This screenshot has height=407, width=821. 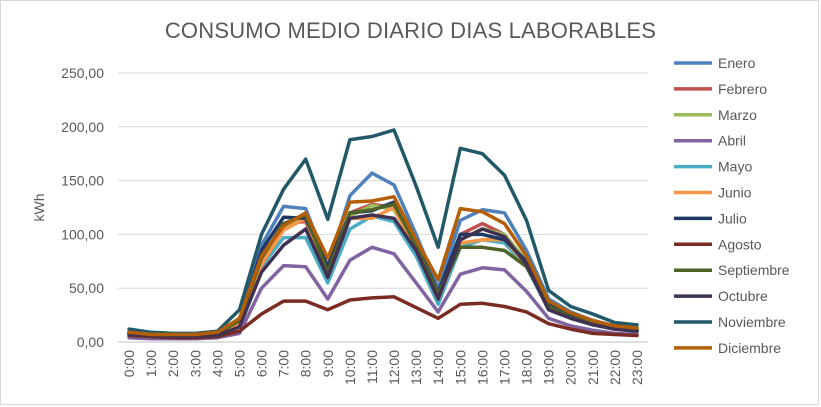 I want to click on y-axis-label: kWh, so click(x=39, y=208).